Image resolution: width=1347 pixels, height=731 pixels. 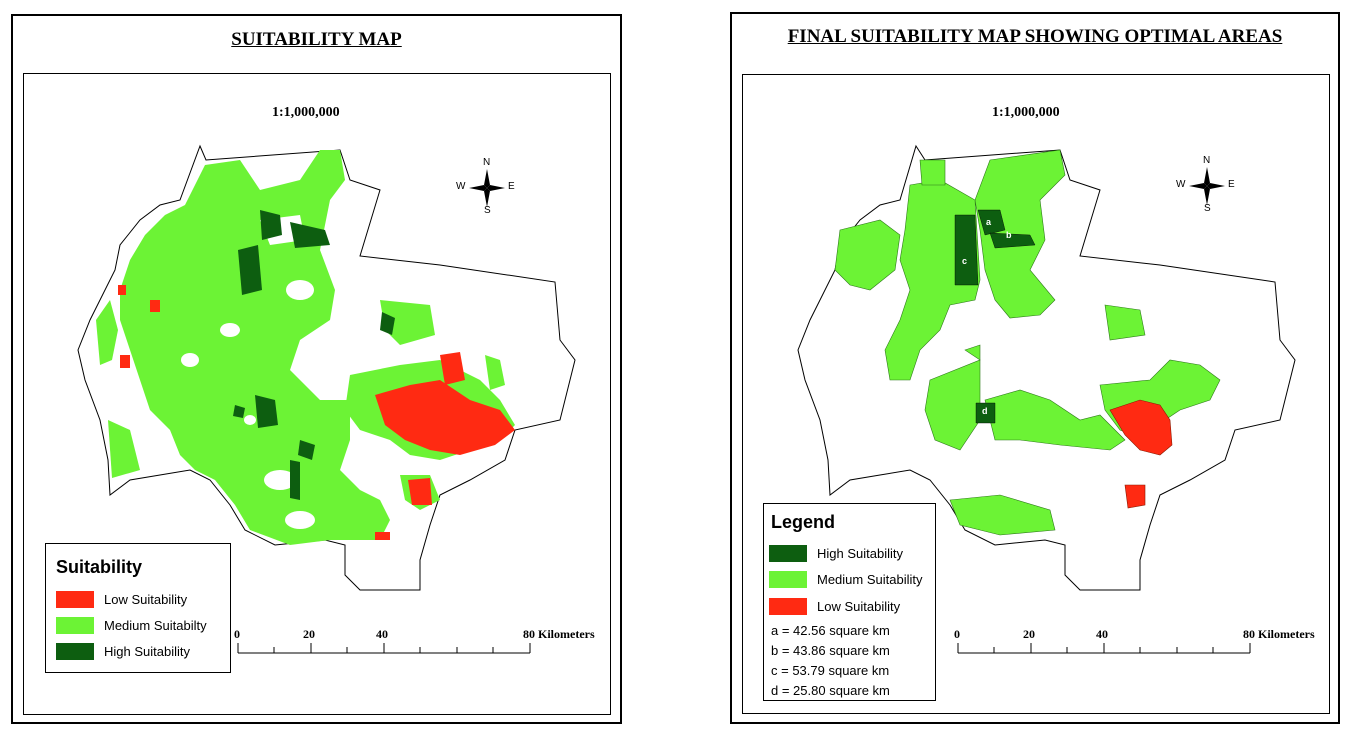 I want to click on left-high-areas, so click(x=314, y=355).